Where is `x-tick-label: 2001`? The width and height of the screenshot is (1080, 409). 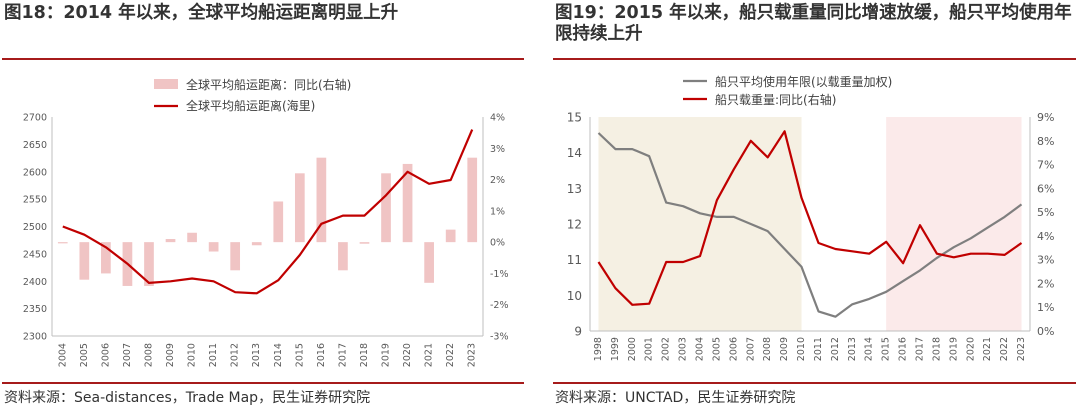
x-tick-label: 2001 is located at coordinates (649, 349).